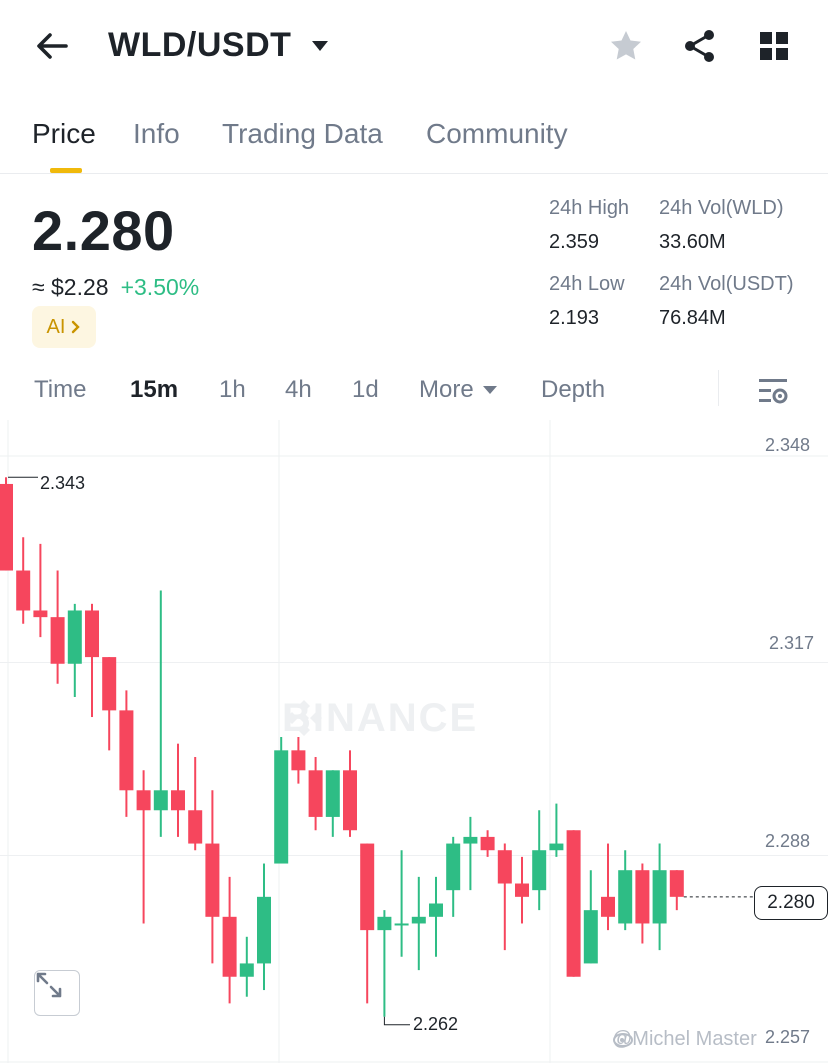  What do you see at coordinates (64, 133) in the screenshot?
I see `tab-price: Price` at bounding box center [64, 133].